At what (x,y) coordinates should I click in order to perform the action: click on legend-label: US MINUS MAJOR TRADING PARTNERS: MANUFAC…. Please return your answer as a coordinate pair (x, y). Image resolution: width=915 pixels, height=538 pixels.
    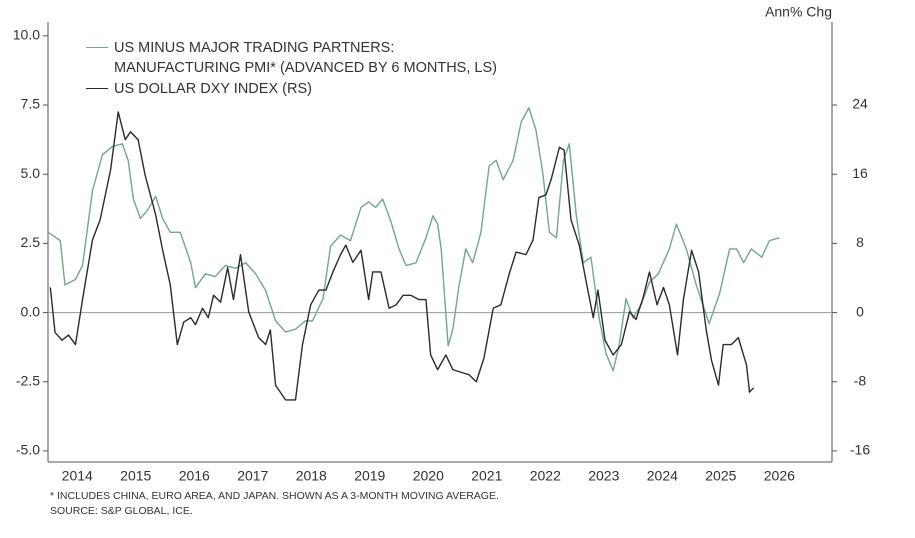
    Looking at the image, I should click on (305, 58).